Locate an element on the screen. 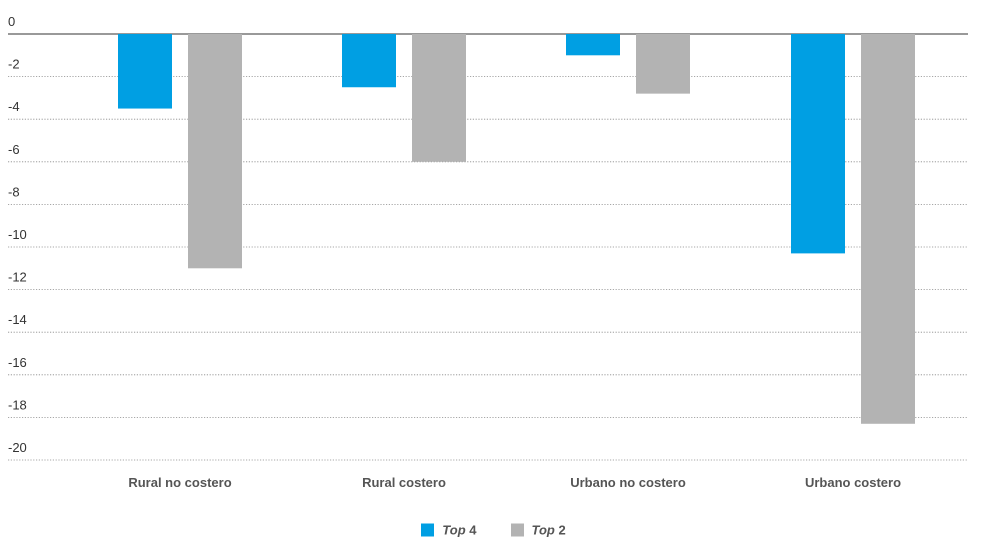 Image resolution: width=987 pixels, height=554 pixels. bar-top-4-urbano-costero is located at coordinates (818, 144).